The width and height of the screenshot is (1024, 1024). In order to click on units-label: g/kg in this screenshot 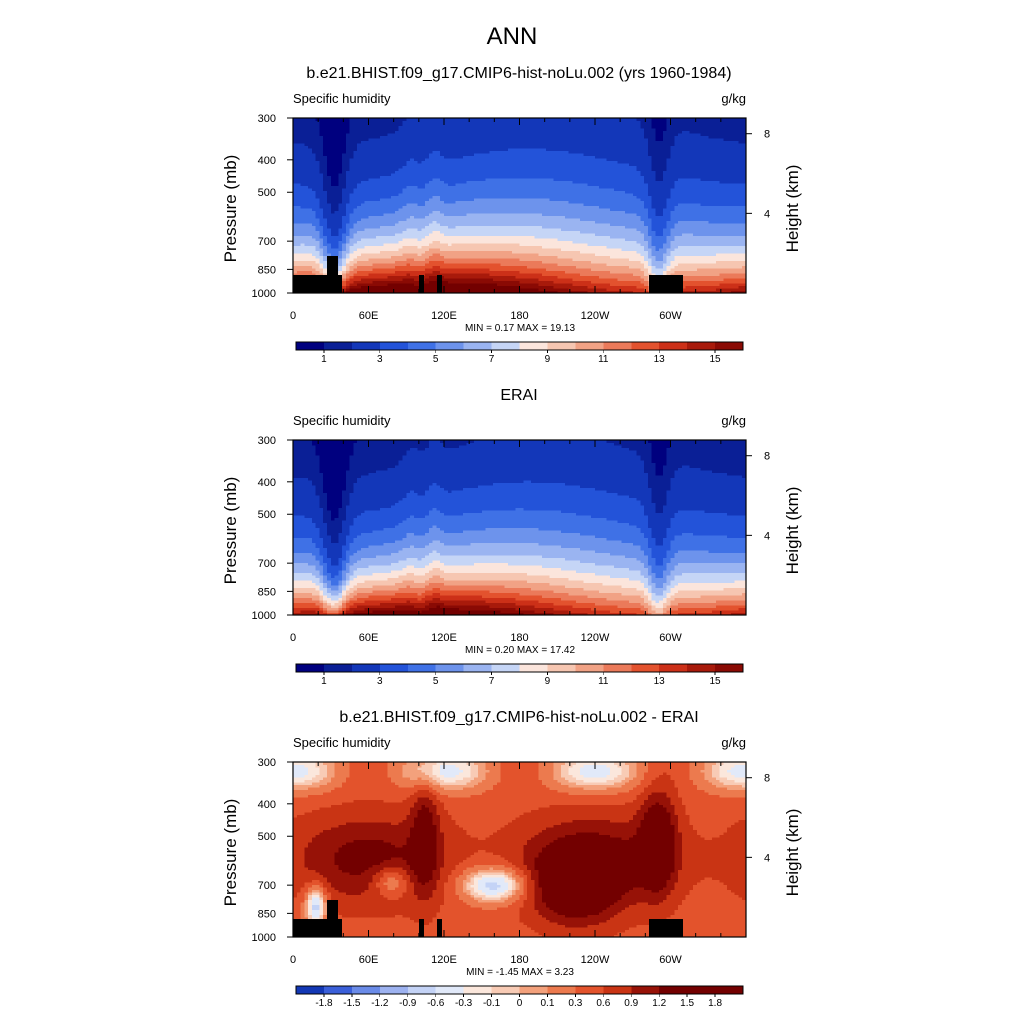, I will do `click(733, 98)`.